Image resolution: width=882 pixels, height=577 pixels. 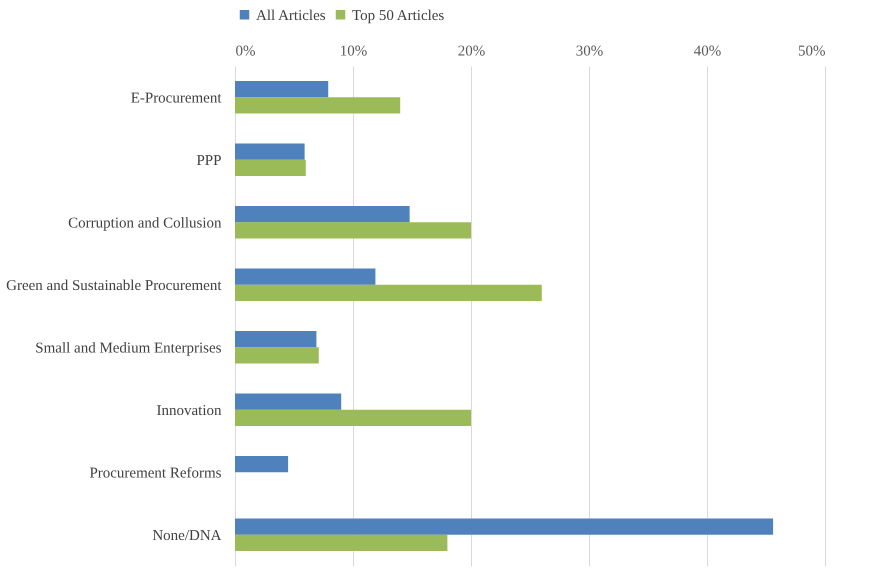 What do you see at coordinates (209, 160) in the screenshot?
I see `y-tick-label: PPP` at bounding box center [209, 160].